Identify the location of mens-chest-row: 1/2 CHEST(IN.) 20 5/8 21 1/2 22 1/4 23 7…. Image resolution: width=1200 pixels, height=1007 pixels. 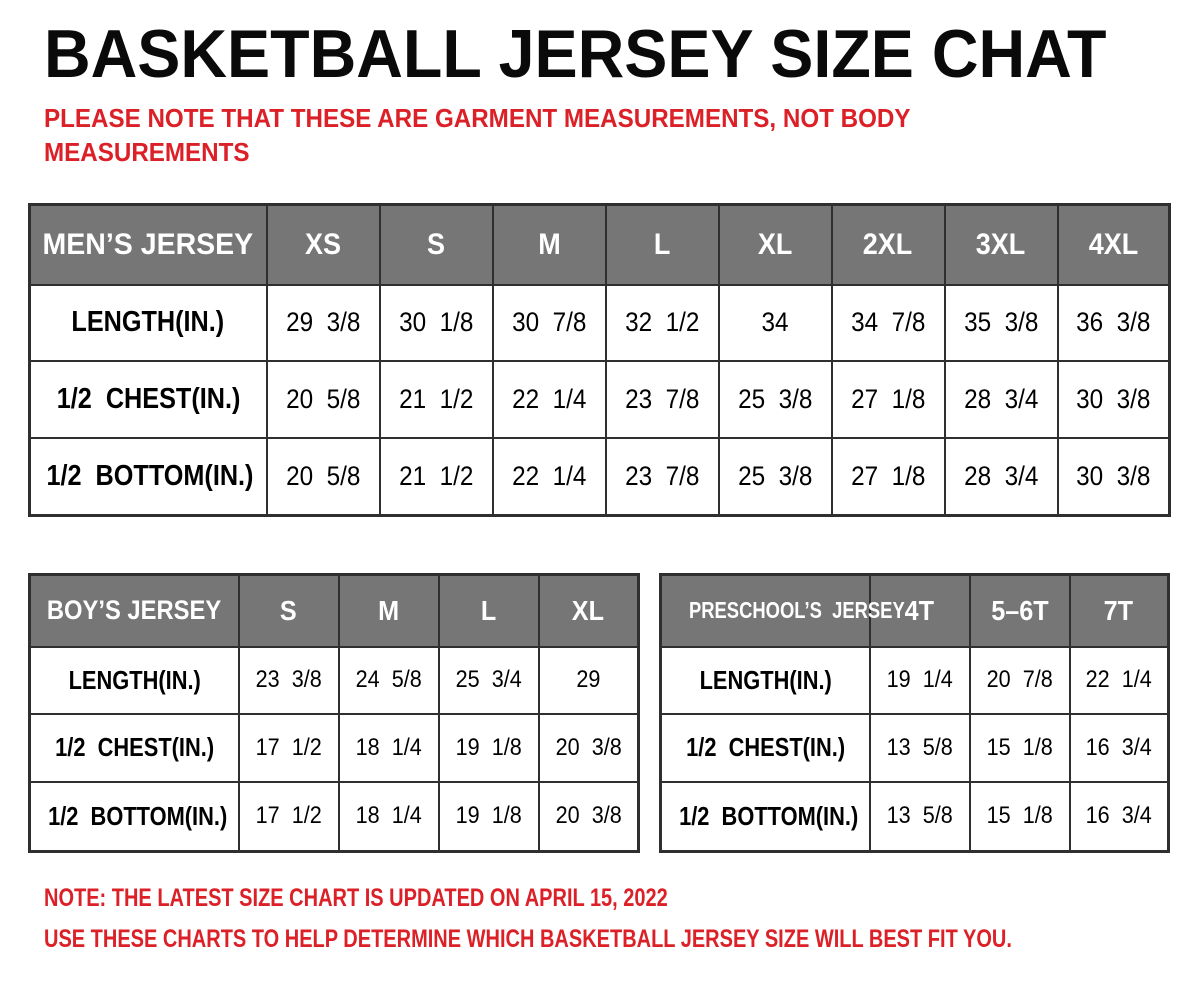
(599, 399).